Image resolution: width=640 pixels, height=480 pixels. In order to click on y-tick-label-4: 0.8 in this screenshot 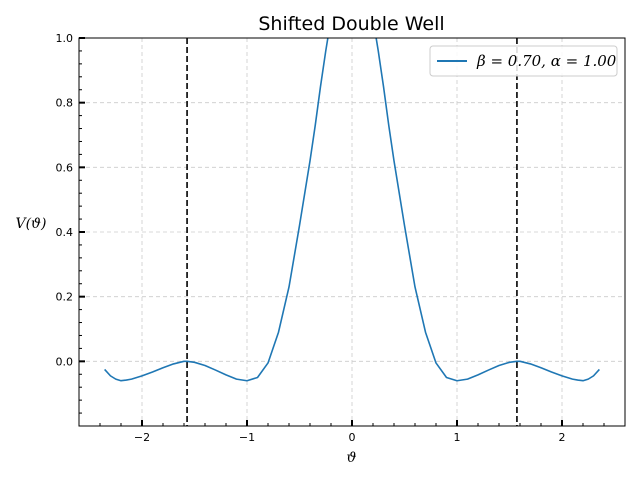, I will do `click(65, 103)`.